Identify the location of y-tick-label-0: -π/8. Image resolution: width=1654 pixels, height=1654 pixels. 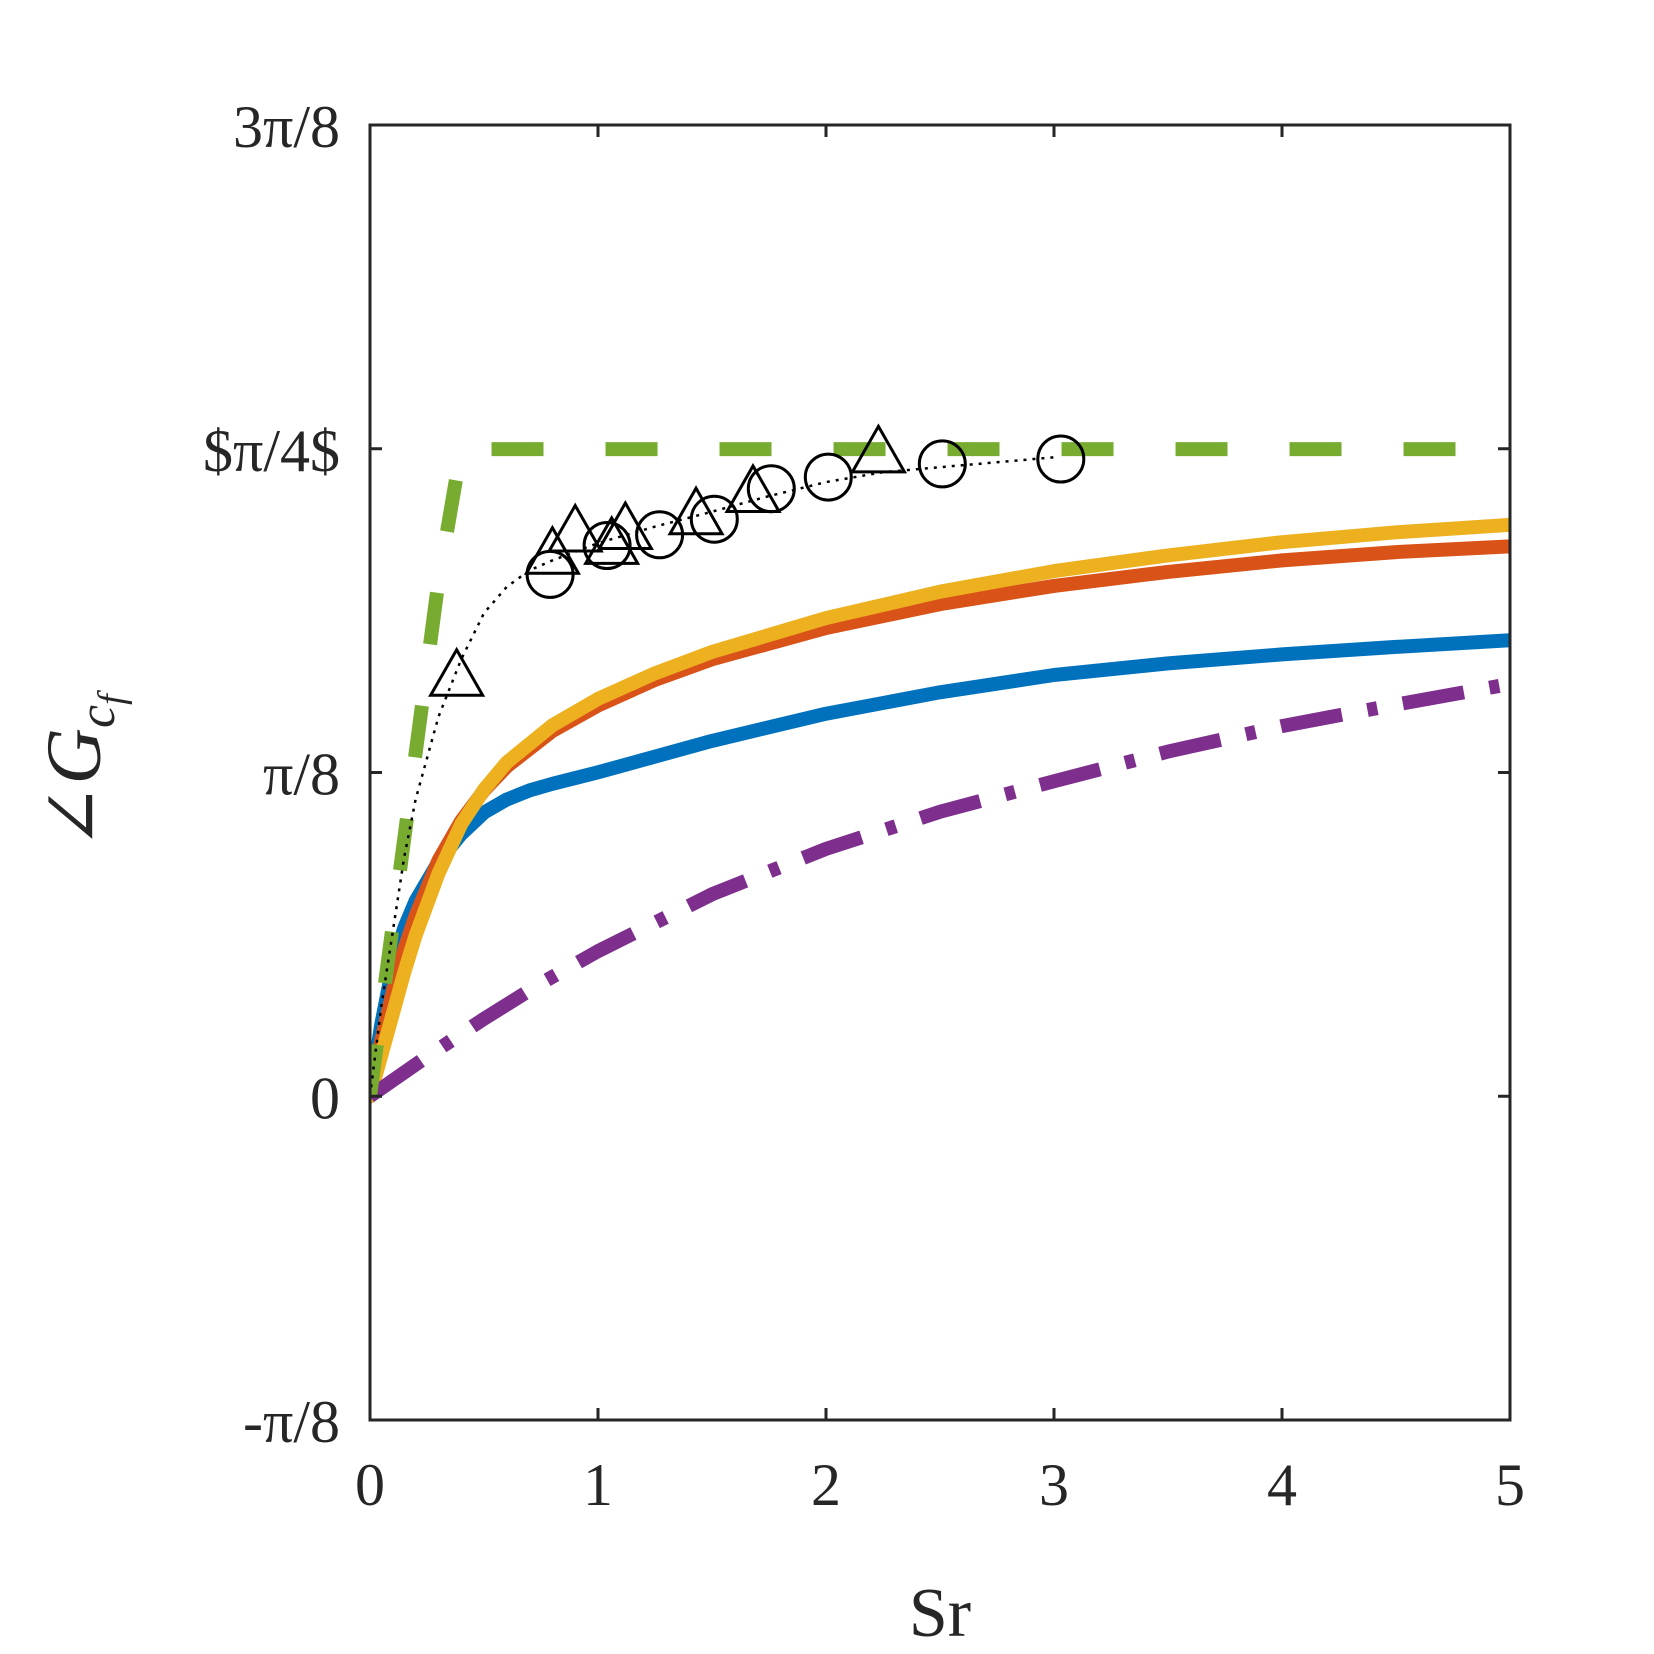
(291, 1422).